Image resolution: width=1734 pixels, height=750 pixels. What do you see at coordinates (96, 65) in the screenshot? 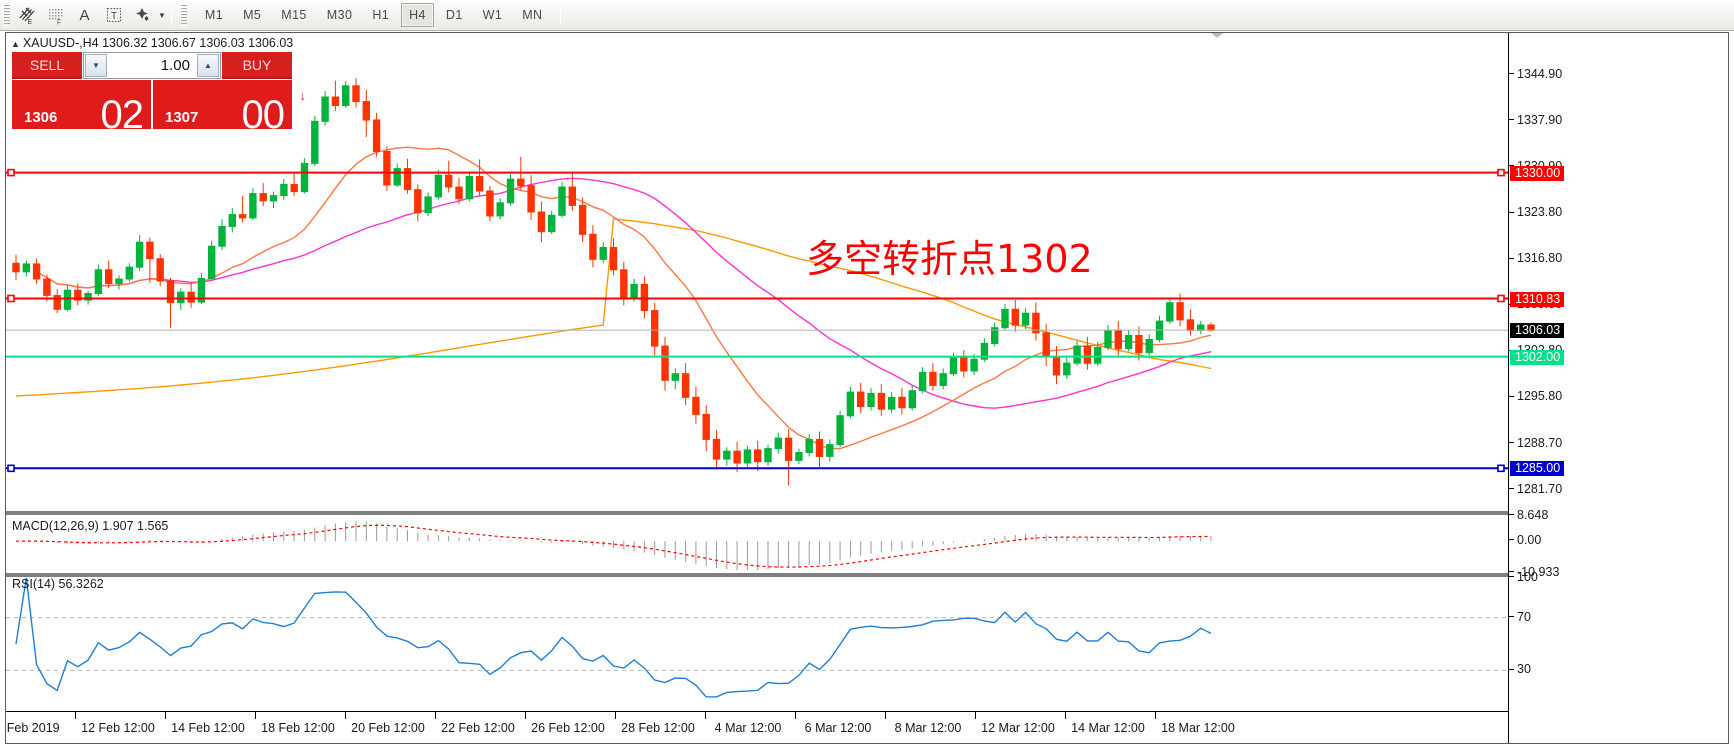
I see `volume-decrement-button: ▼` at bounding box center [96, 65].